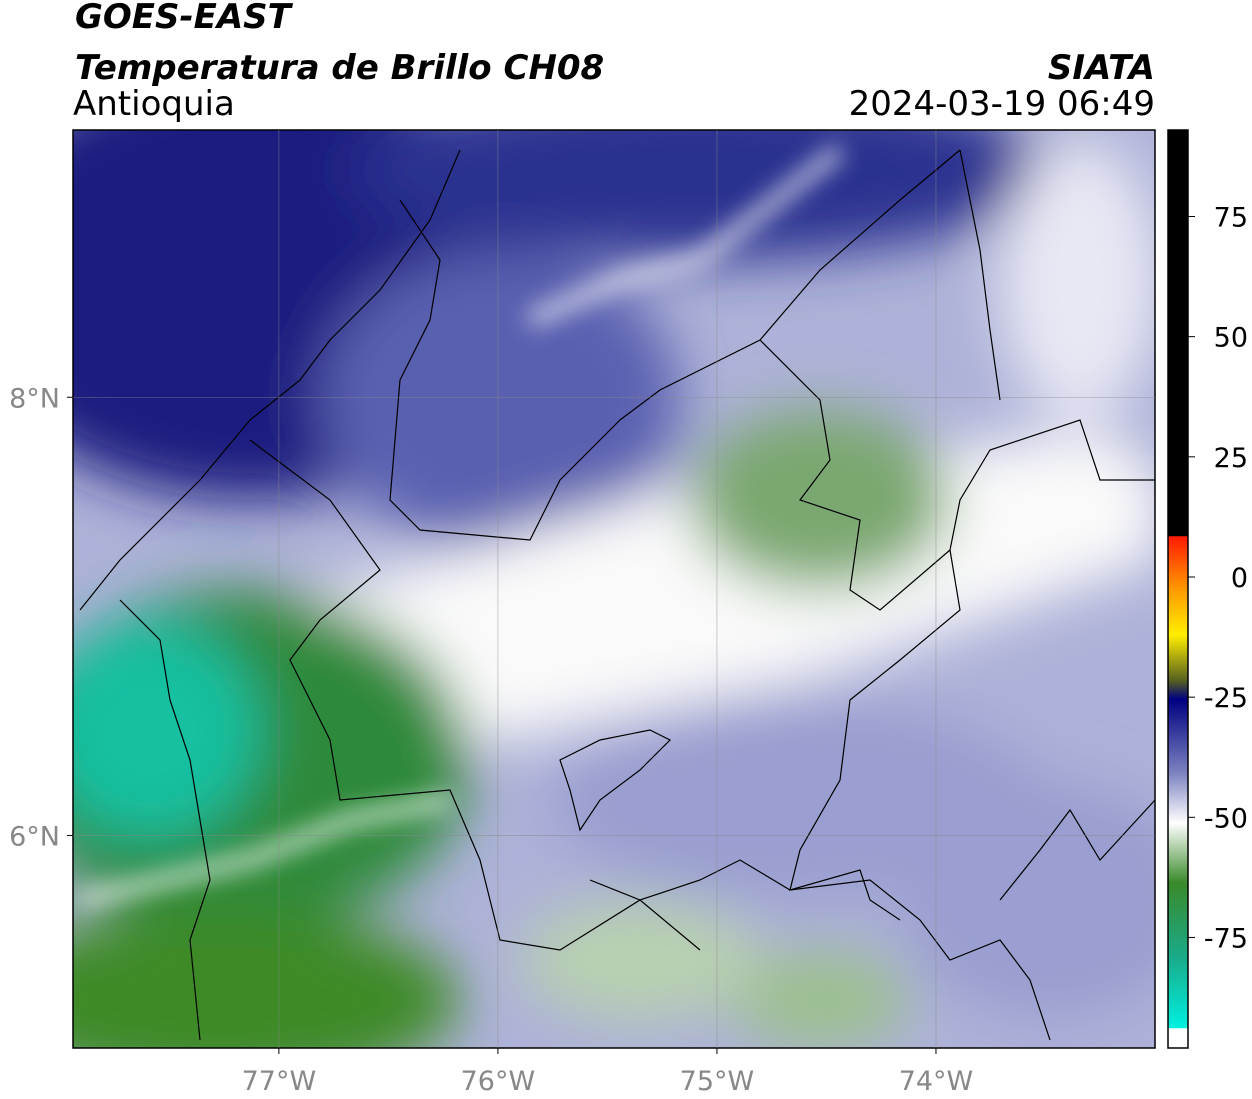  Describe the element at coordinates (717, 1081) in the screenshot. I see `lon-tick-label: 75°W` at that location.